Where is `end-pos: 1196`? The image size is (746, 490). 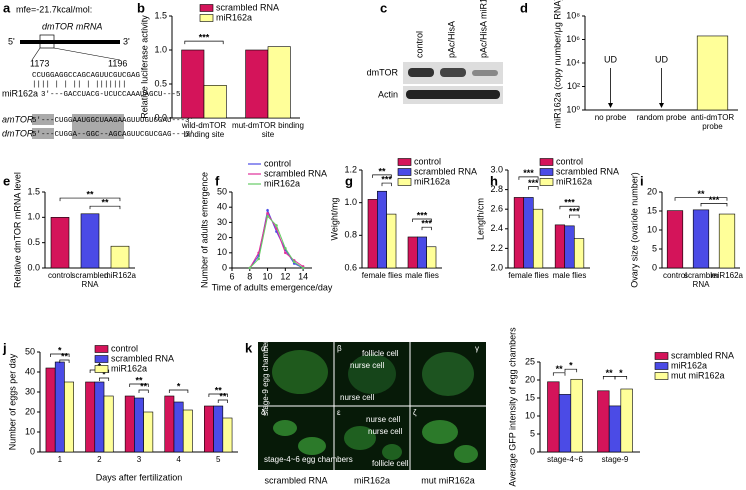
end-pos: 1196 is located at coordinates (117, 63).